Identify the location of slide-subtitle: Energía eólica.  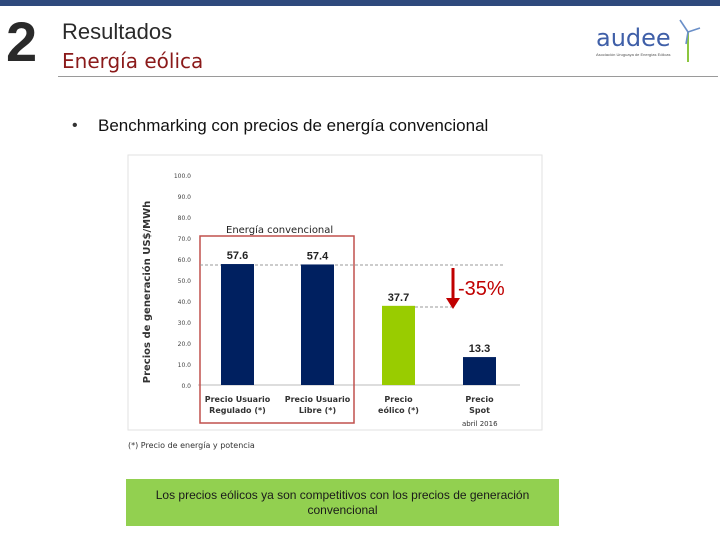
(133, 61).